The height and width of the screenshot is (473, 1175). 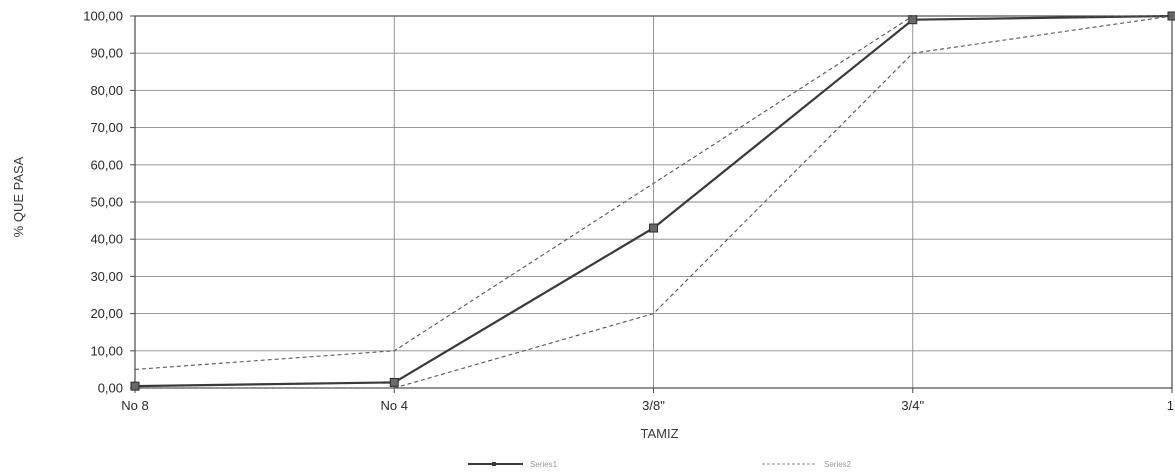 I want to click on legend-label-2: Series2, so click(x=838, y=464).